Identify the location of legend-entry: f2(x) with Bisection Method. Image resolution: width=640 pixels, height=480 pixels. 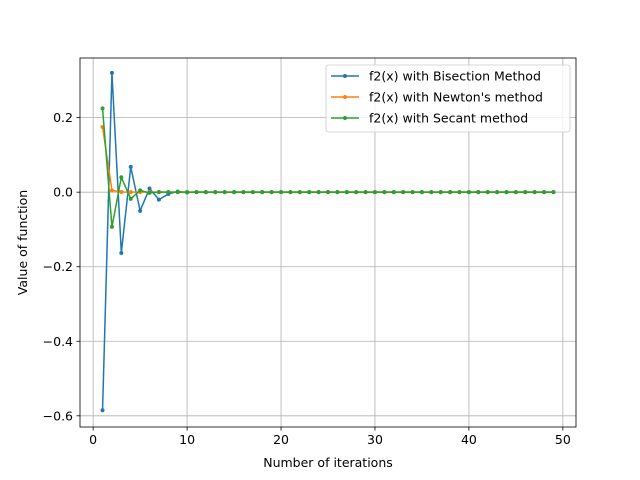
(436, 76).